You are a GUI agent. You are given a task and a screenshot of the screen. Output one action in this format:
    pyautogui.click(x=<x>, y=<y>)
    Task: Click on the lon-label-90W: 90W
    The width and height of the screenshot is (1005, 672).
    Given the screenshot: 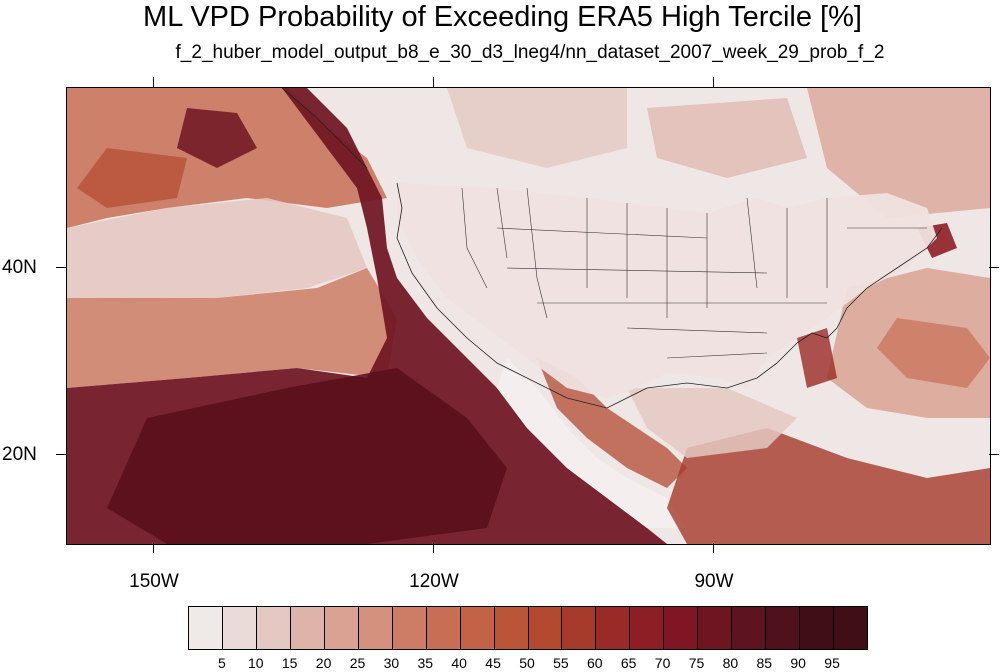 What is the action you would take?
    pyautogui.click(x=714, y=581)
    